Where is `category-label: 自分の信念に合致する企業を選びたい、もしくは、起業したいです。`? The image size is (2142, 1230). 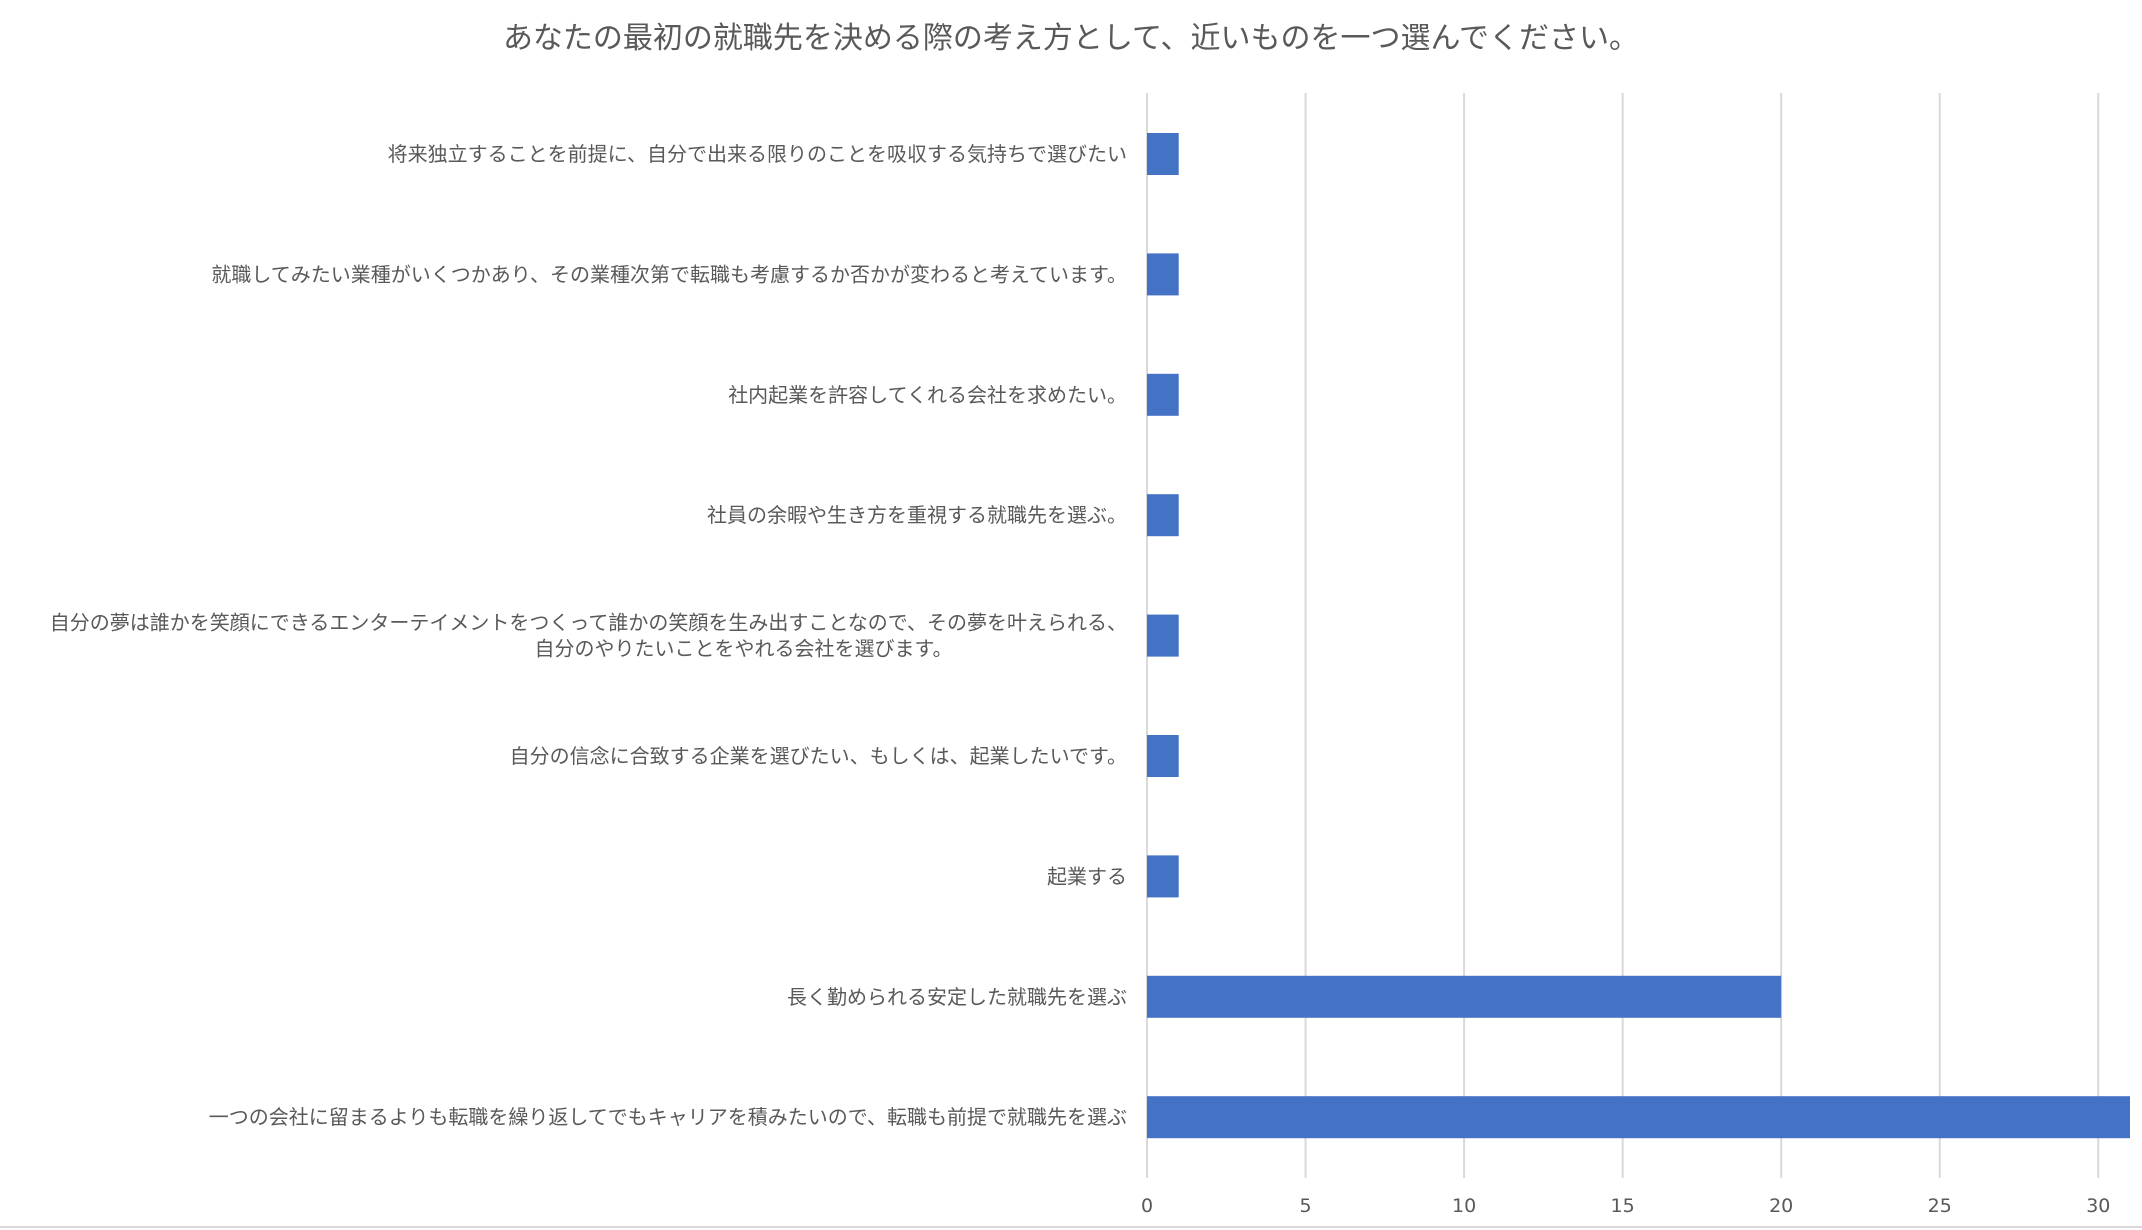
category-label: 自分の信念に合致する企業を選びたい、もしくは、起業したいです。 is located at coordinates (818, 756).